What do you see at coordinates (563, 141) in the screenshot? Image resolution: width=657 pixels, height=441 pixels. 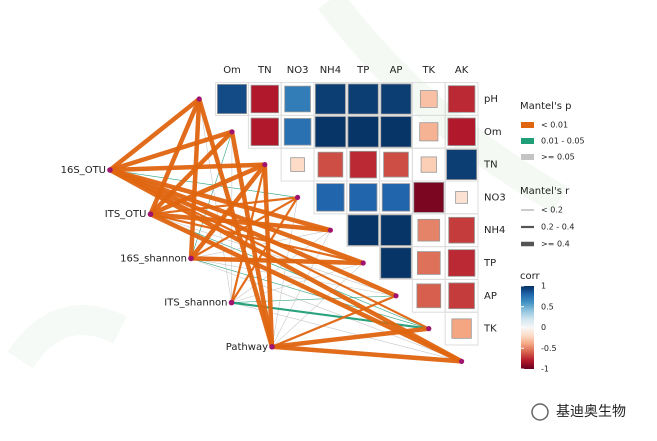 I see `legend-label: 0.01 - 0.05` at bounding box center [563, 141].